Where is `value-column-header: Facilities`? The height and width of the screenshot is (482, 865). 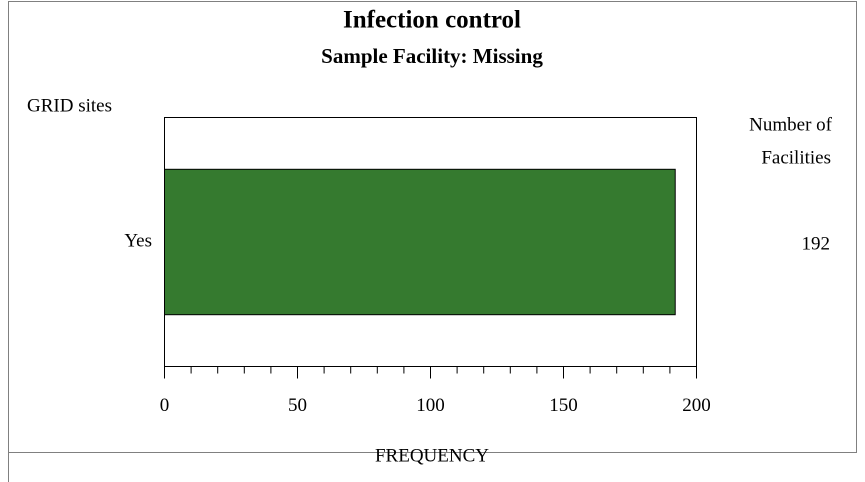
value-column-header: Facilities is located at coordinates (796, 157).